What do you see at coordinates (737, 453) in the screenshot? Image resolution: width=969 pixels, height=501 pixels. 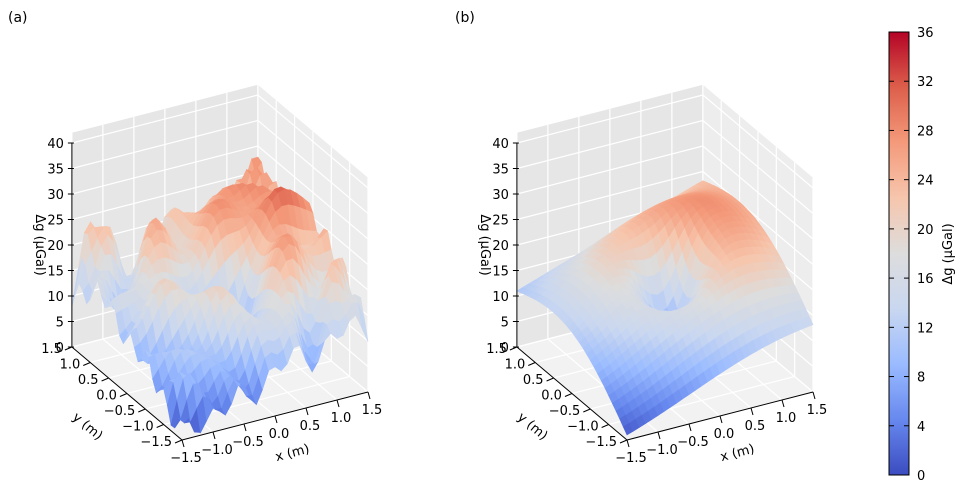 I see `x-axis-label-b: x (m)` at bounding box center [737, 453].